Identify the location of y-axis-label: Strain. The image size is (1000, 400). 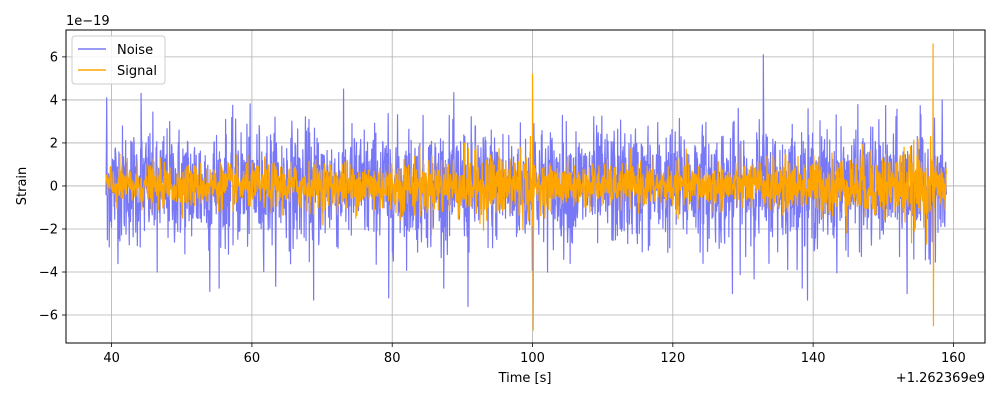
(22, 186).